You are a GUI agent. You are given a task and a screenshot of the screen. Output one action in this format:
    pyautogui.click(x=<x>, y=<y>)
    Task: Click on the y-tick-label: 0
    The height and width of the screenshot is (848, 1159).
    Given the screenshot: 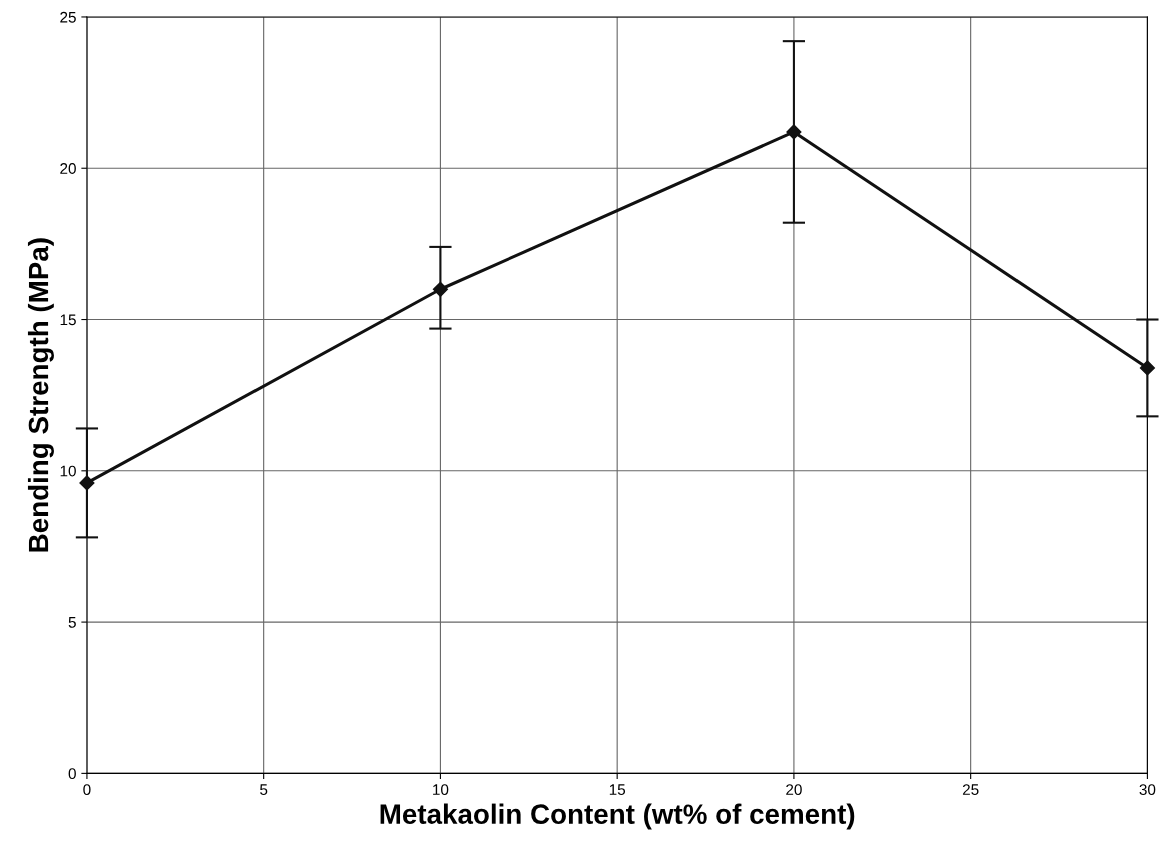 What is the action you would take?
    pyautogui.click(x=72, y=774)
    